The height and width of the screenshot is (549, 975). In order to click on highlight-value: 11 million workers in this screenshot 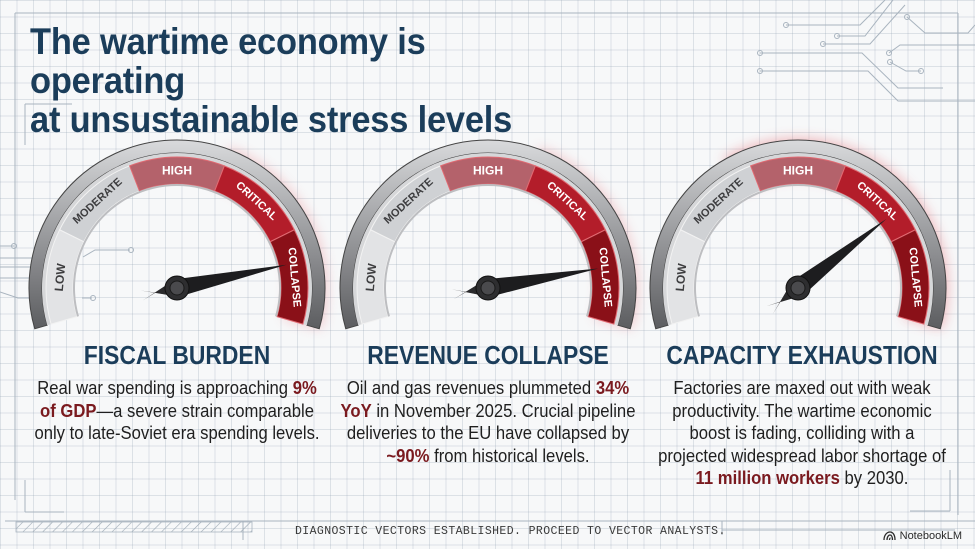, I will do `click(767, 477)`.